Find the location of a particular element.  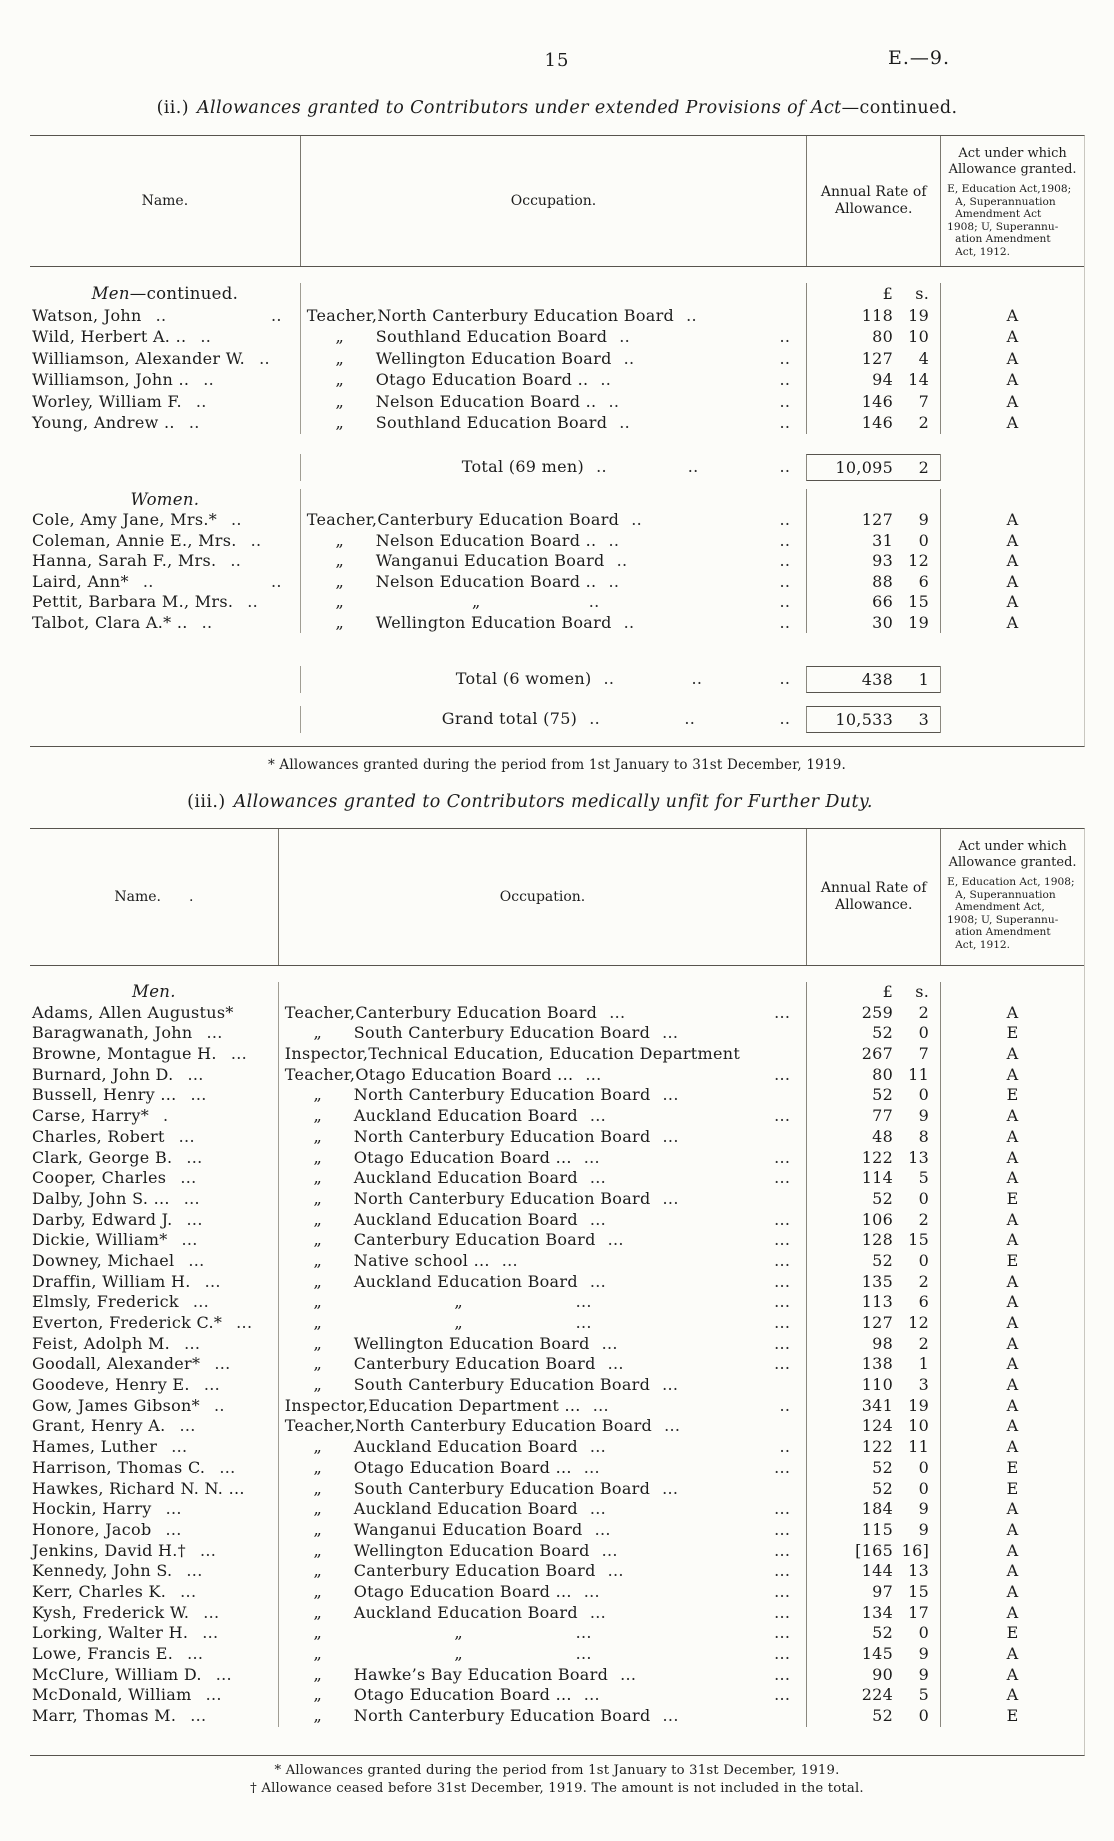

amount-pounds: 113 is located at coordinates (877, 1302).